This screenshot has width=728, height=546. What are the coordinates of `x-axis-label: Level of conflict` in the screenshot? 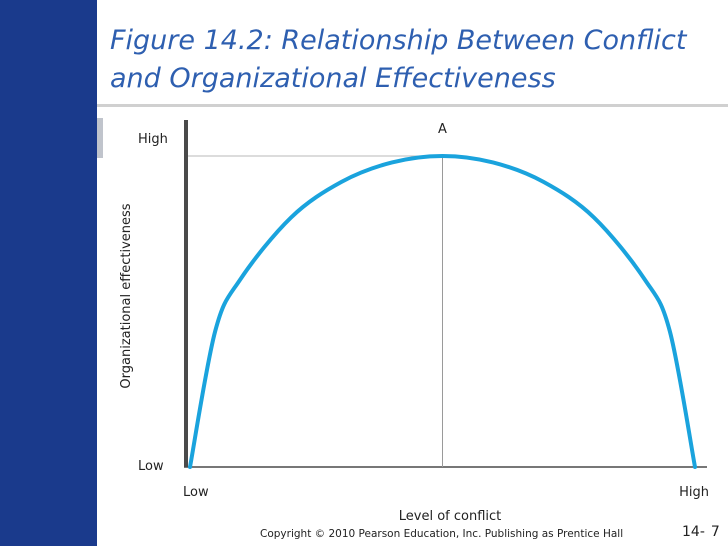 It's located at (450, 516).